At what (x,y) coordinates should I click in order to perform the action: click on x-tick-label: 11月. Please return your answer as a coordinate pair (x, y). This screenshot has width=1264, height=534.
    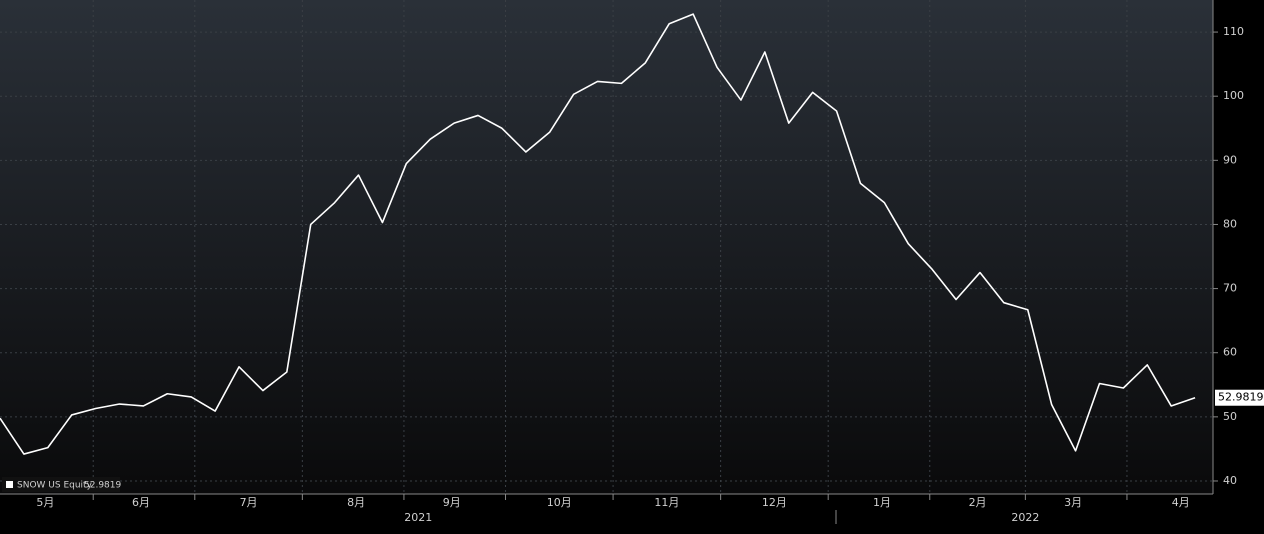
    Looking at the image, I should click on (666, 502).